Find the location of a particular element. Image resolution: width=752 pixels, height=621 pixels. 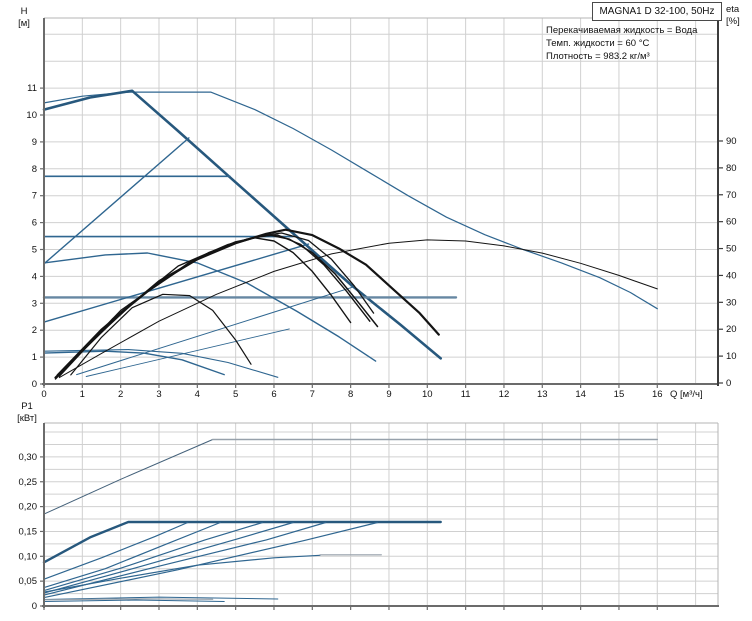

y-tick-label: 1 is located at coordinates (34, 357).